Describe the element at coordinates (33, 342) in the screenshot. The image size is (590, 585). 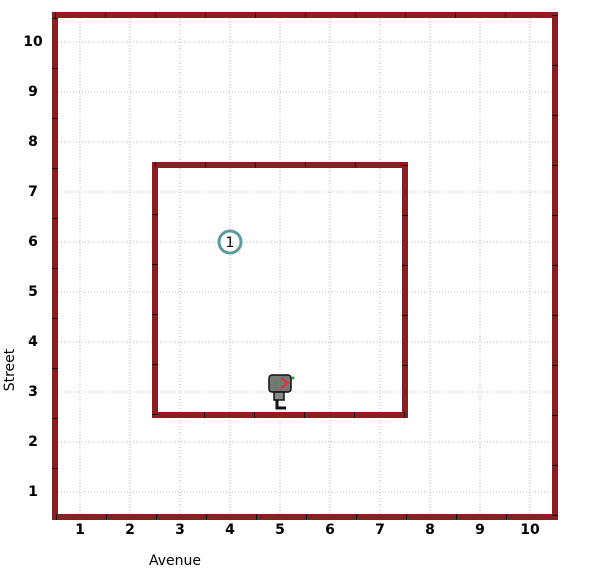
I see `y-tick-label: 4` at that location.